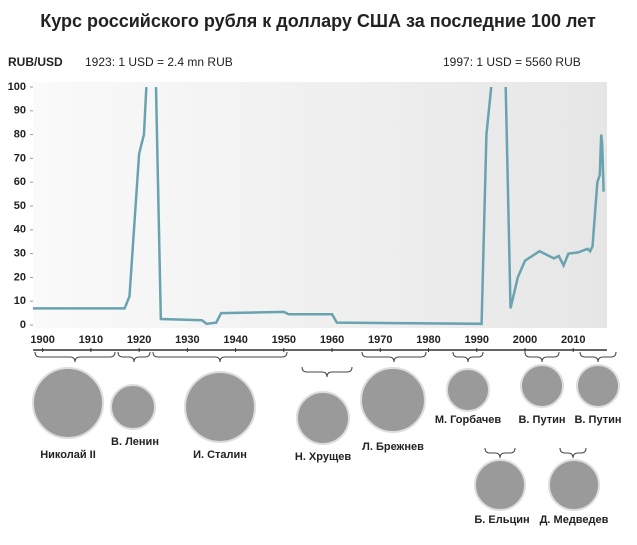 This screenshot has height=545, width=637. What do you see at coordinates (477, 340) in the screenshot?
I see `x-tick-label: 1990` at bounding box center [477, 340].